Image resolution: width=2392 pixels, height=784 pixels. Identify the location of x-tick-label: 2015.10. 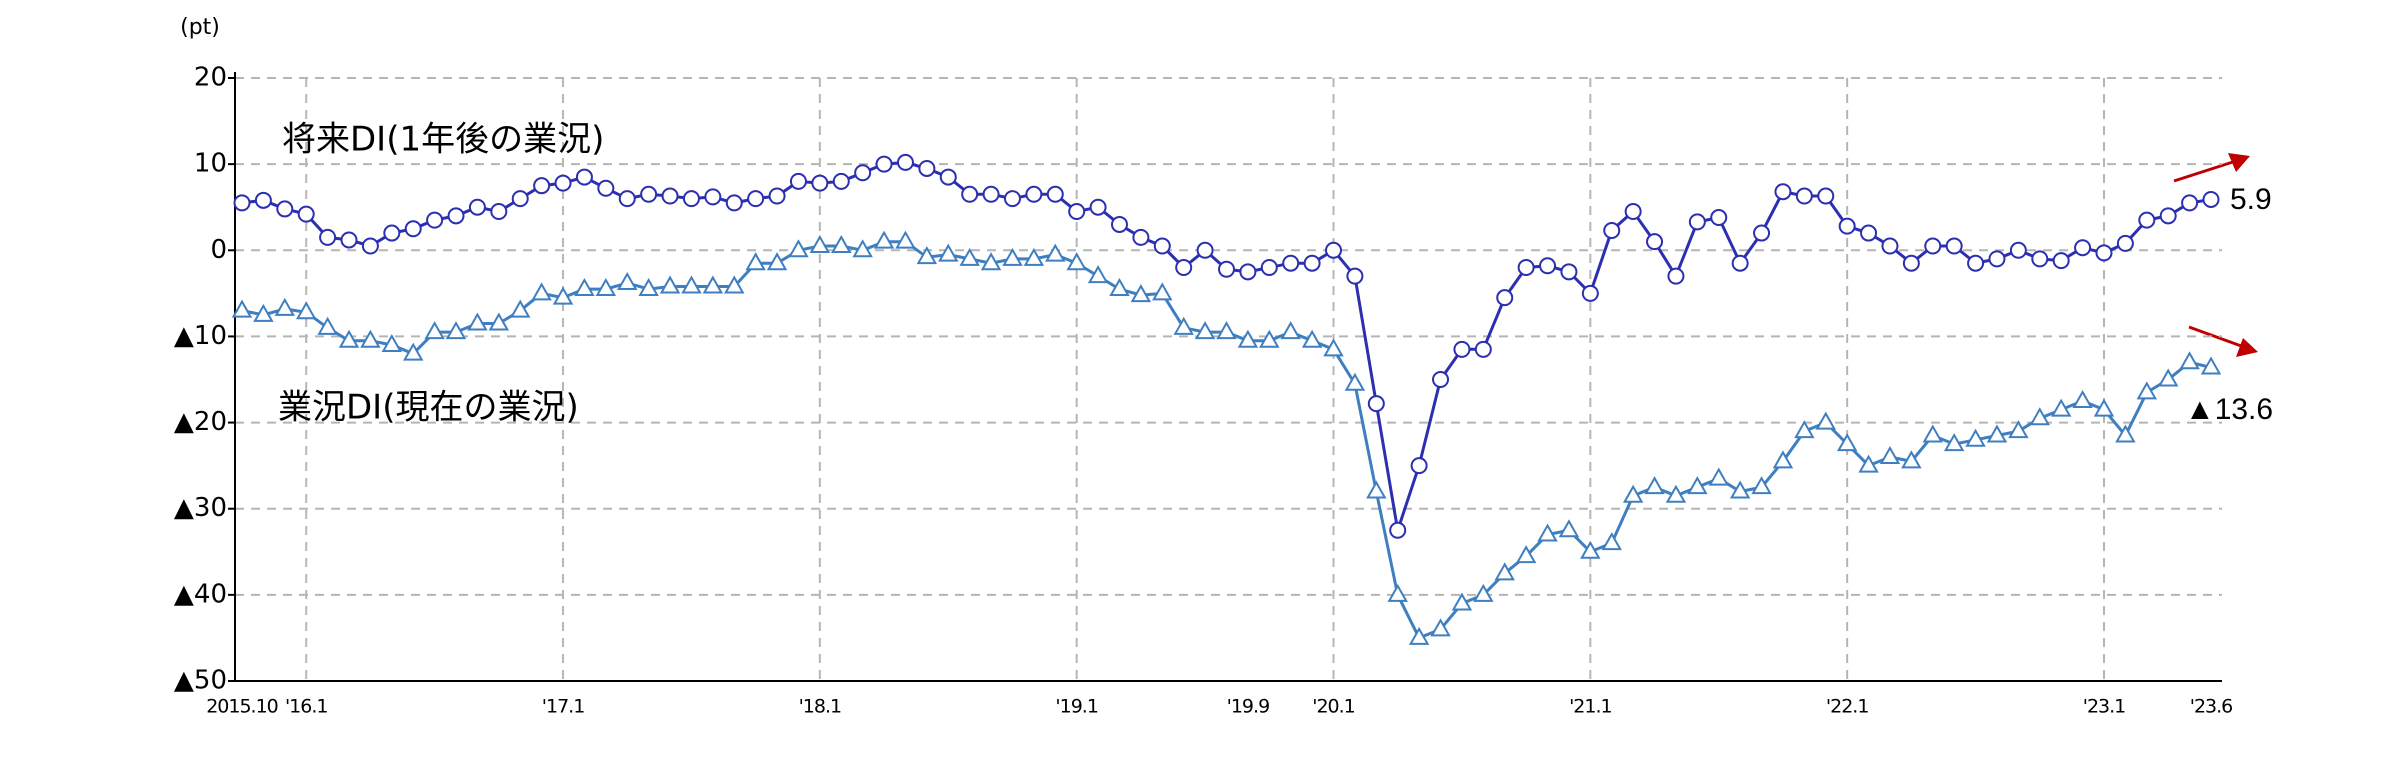
(242, 707).